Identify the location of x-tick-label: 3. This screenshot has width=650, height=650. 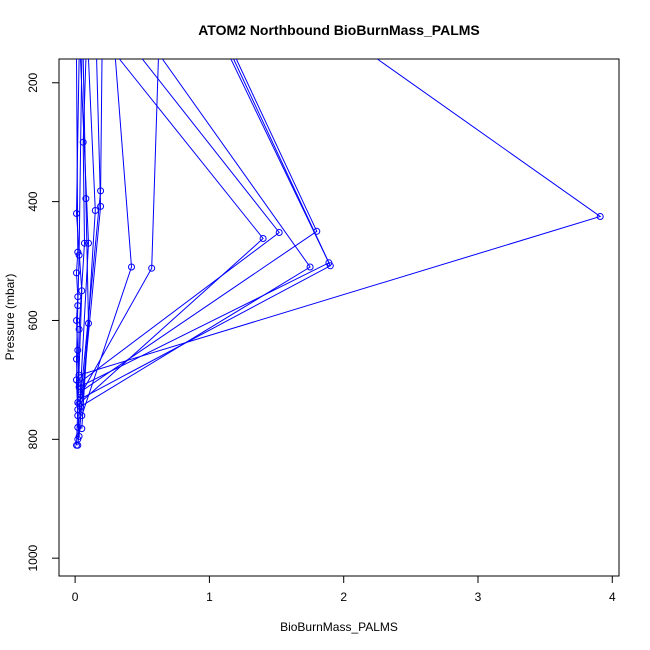
(478, 597).